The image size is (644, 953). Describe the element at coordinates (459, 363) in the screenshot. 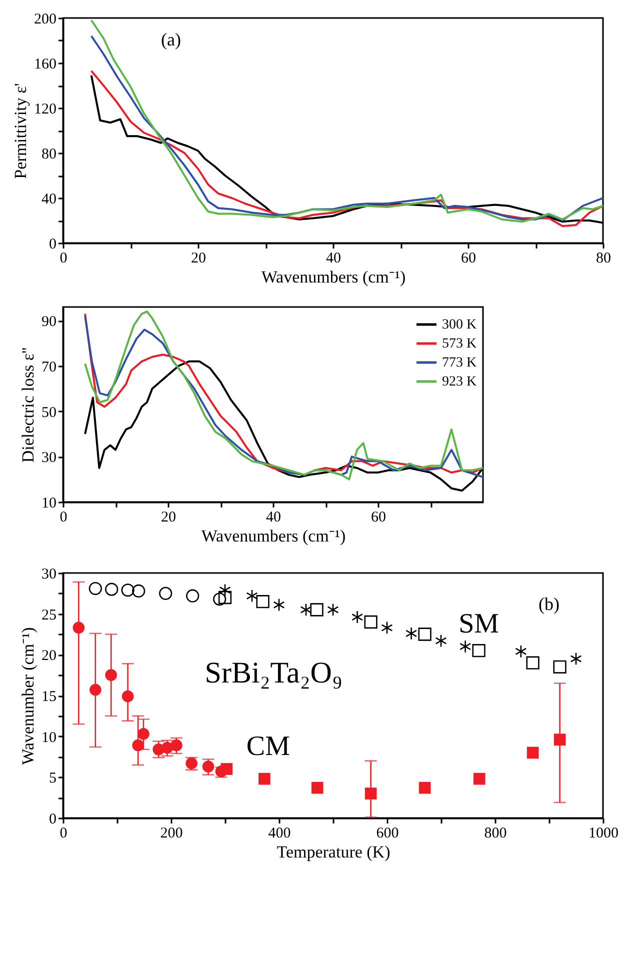

I see `legend-label: 773 K` at that location.